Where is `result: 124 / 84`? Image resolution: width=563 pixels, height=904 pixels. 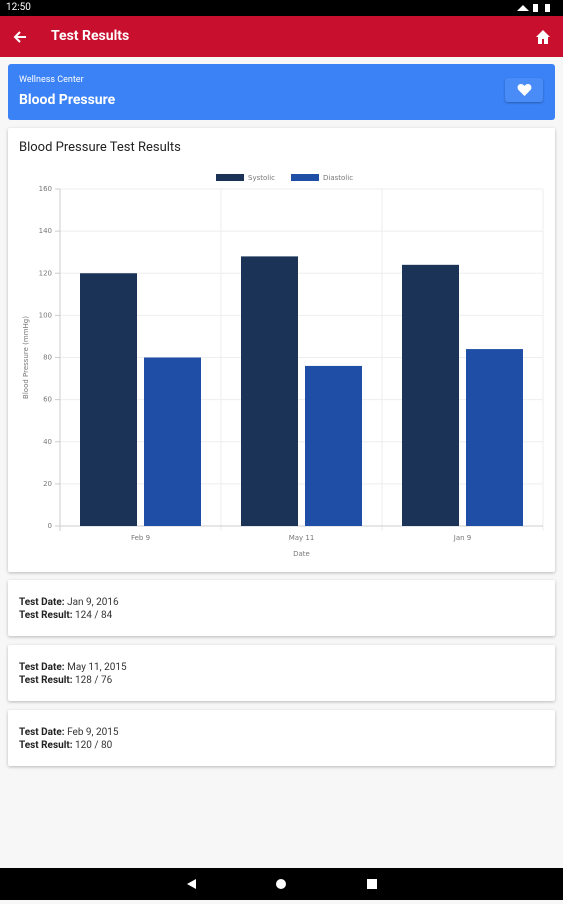
result: 124 / 84 is located at coordinates (94, 615).